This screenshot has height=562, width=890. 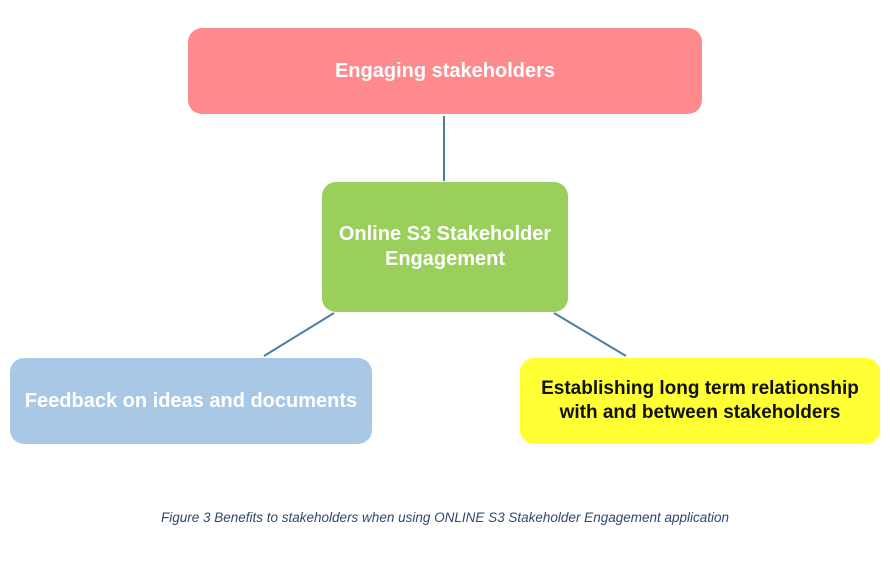 What do you see at coordinates (590, 334) in the screenshot?
I see `connector-center-right` at bounding box center [590, 334].